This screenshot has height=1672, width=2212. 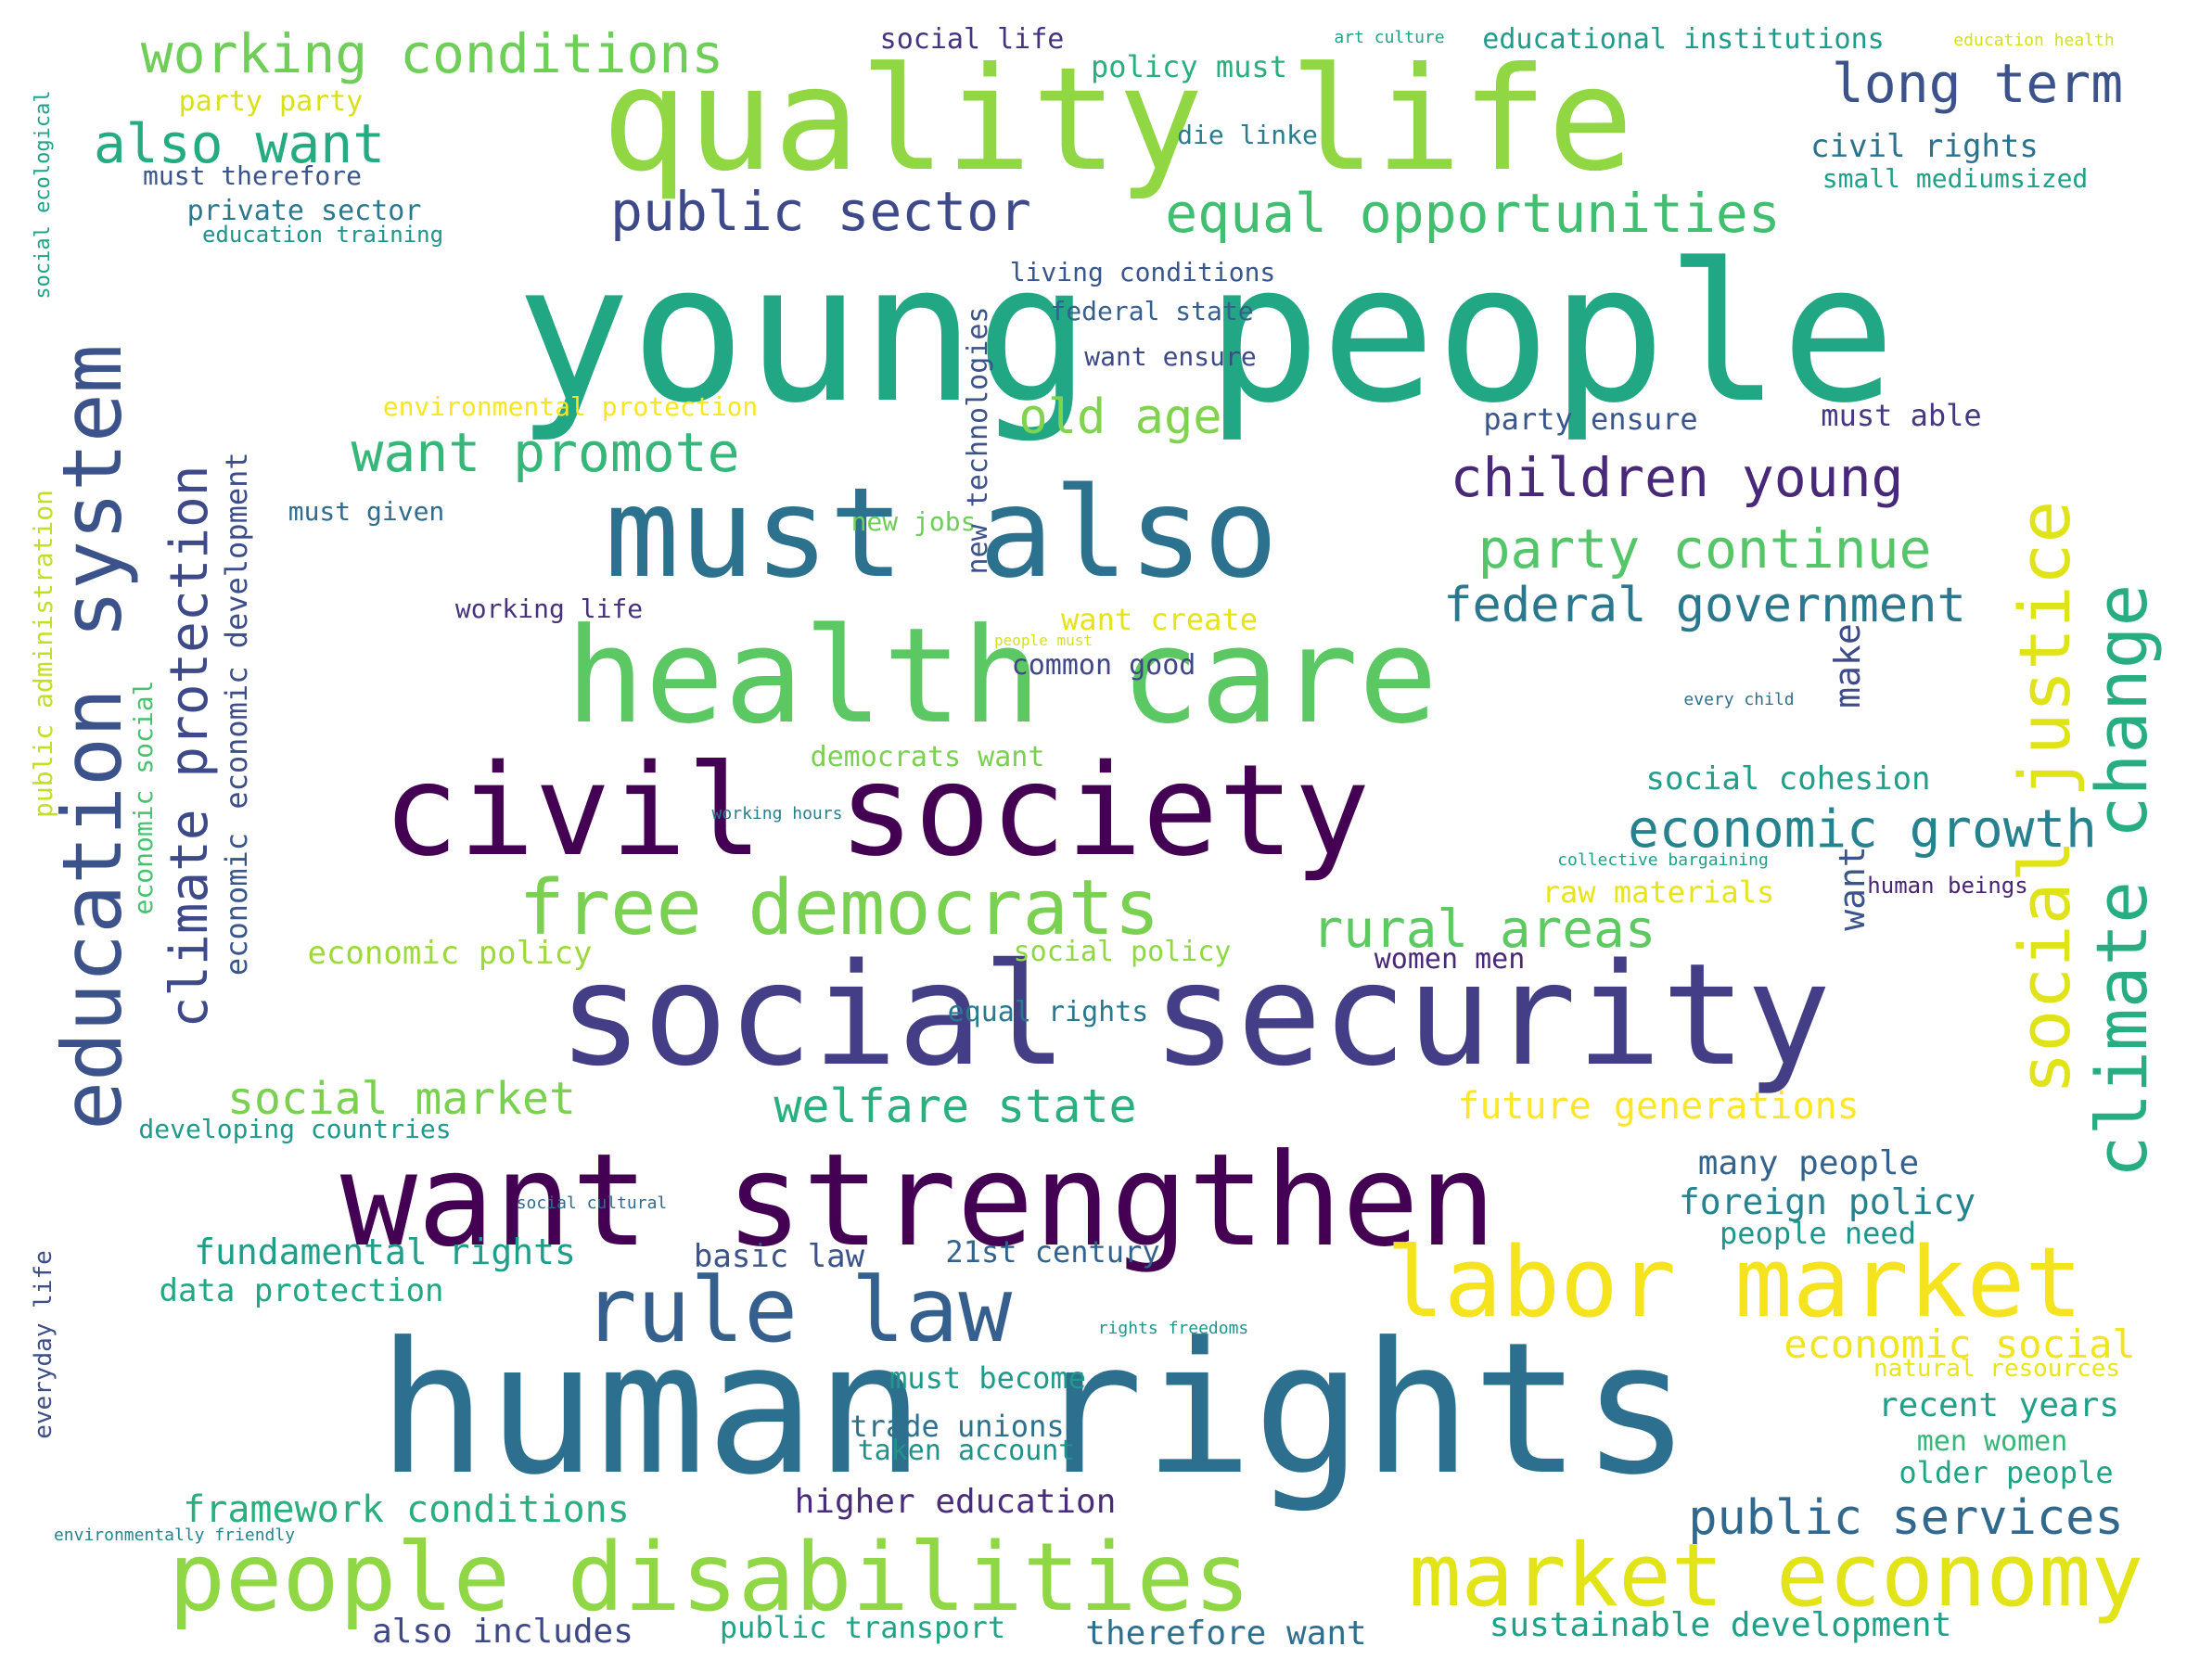 I want to click on word-social-ecological: social ecological, so click(x=43, y=195).